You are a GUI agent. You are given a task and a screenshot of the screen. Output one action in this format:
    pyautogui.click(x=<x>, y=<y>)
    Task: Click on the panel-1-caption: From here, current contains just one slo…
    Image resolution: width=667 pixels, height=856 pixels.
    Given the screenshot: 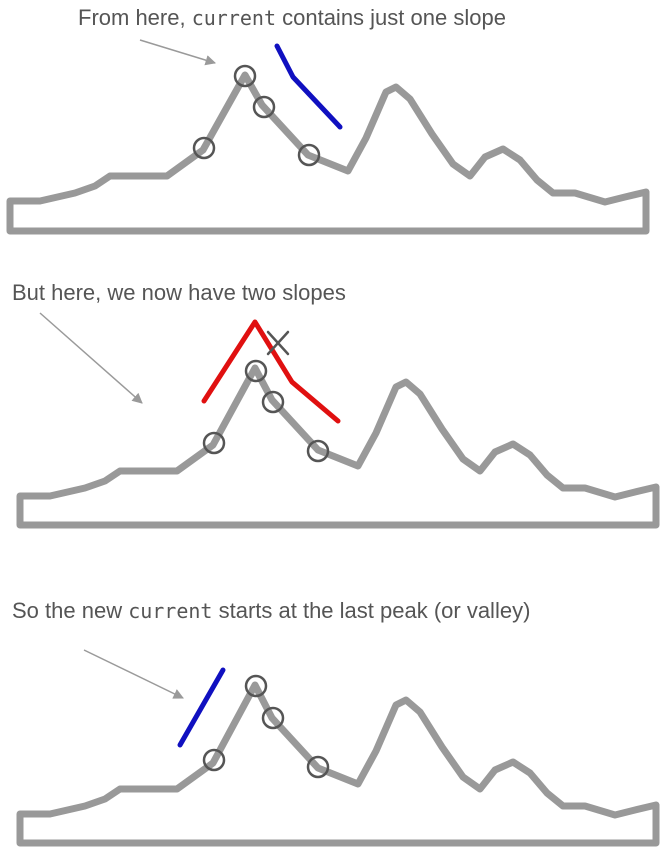 What is the action you would take?
    pyautogui.click(x=292, y=17)
    